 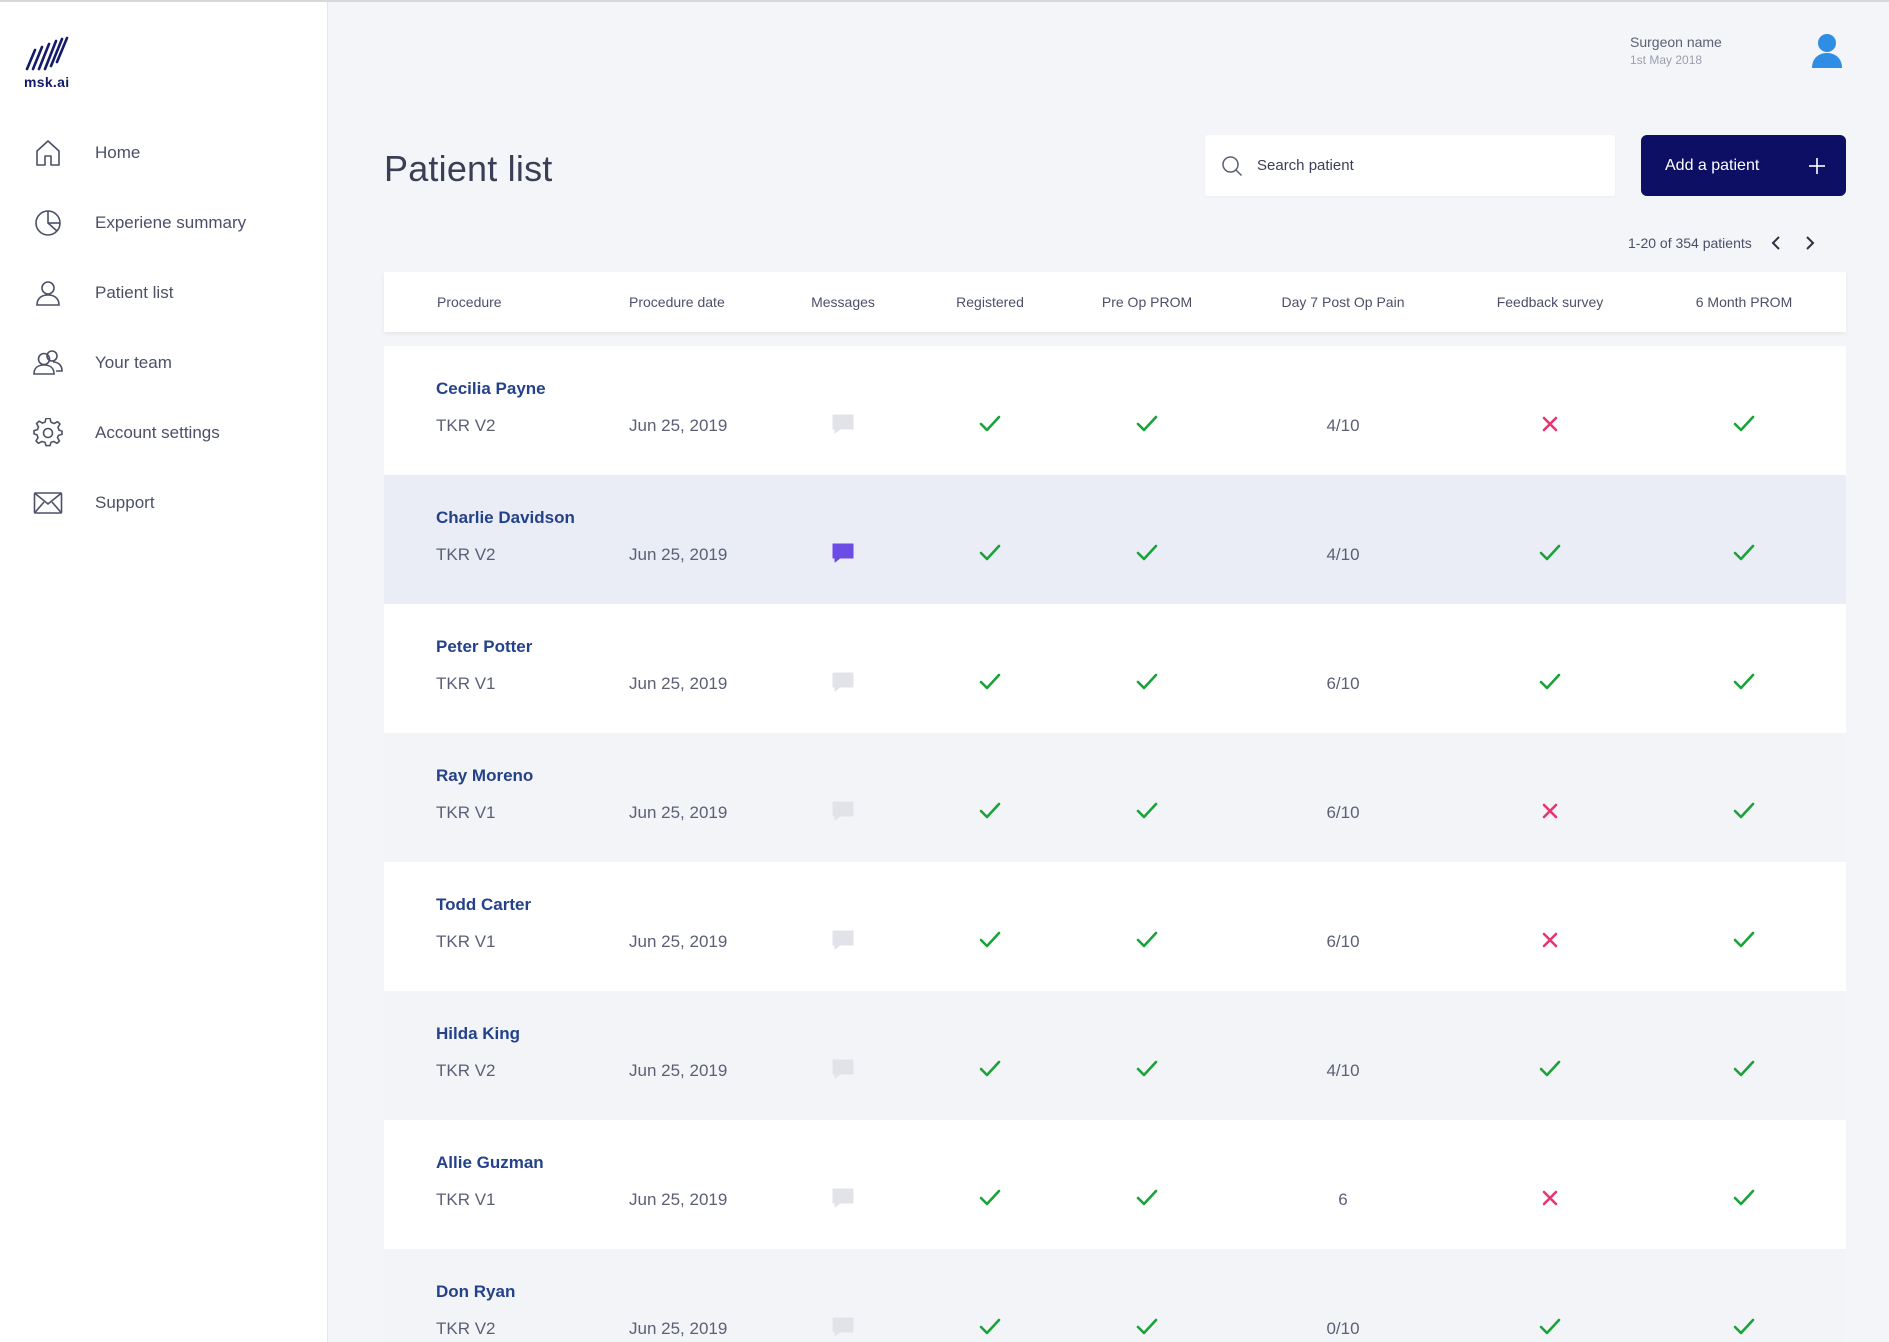 What do you see at coordinates (48, 153) in the screenshot?
I see `home-icon` at bounding box center [48, 153].